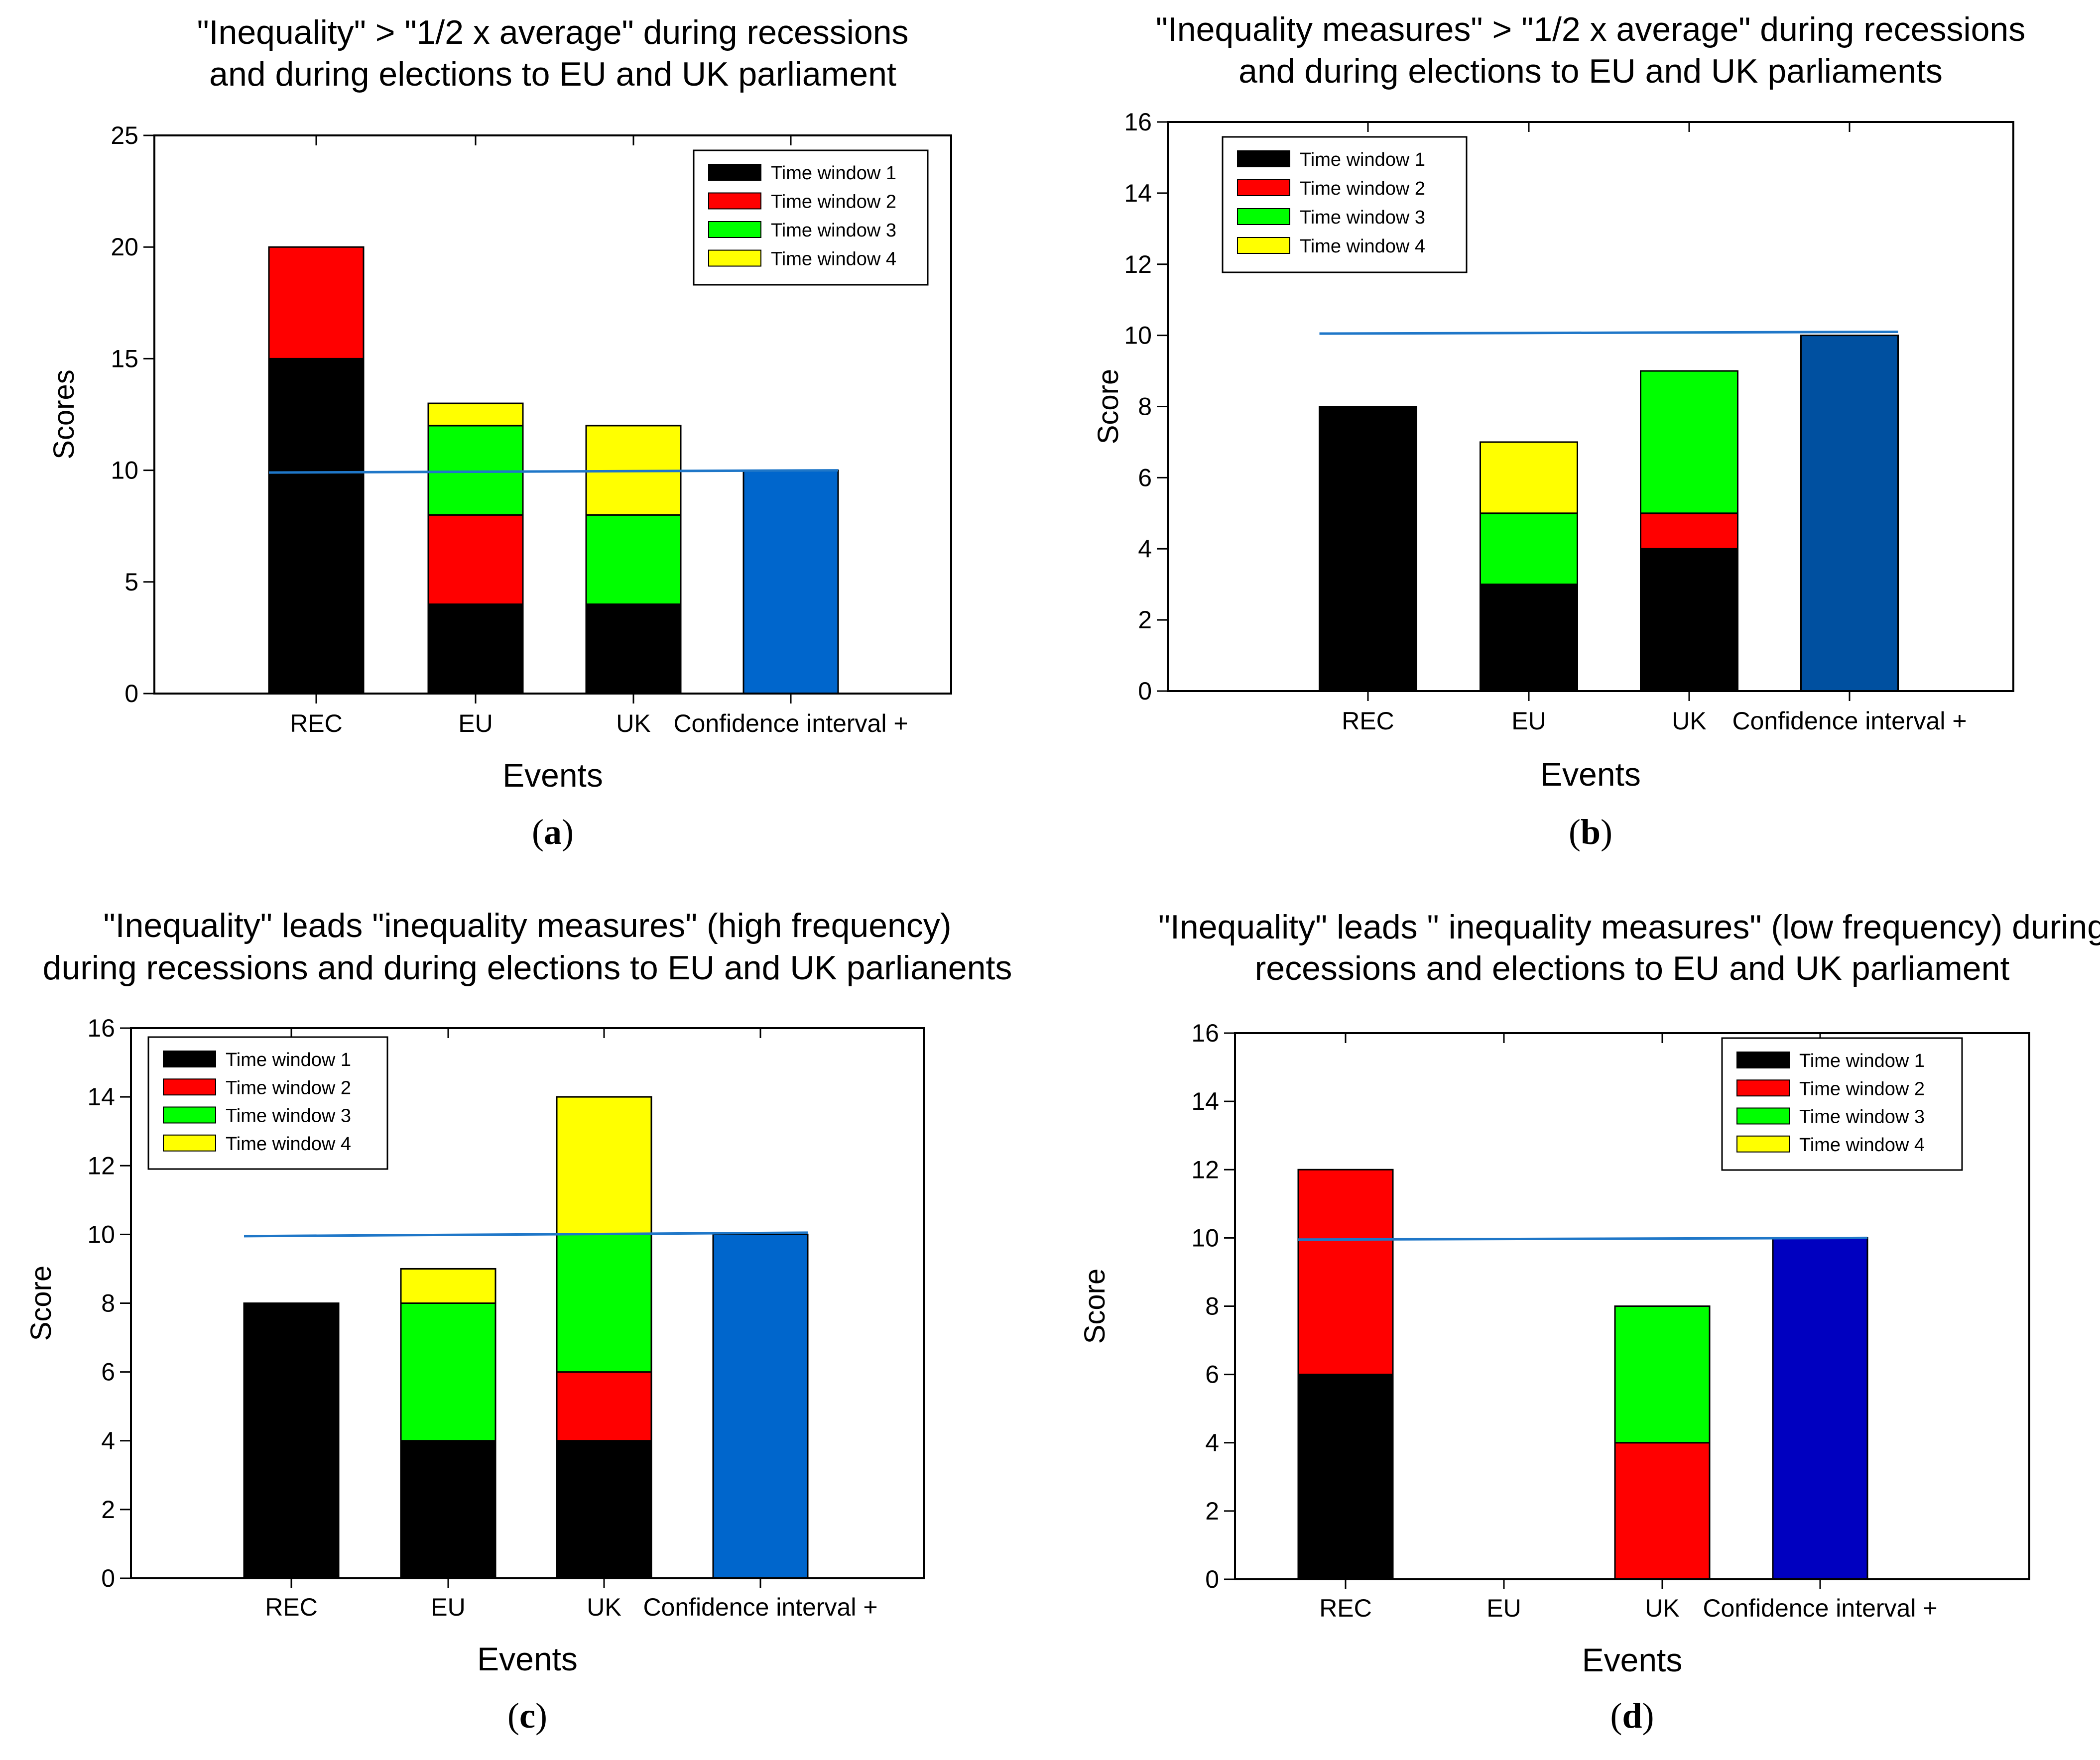  What do you see at coordinates (1632, 1716) in the screenshot?
I see `panel-label: (d)` at bounding box center [1632, 1716].